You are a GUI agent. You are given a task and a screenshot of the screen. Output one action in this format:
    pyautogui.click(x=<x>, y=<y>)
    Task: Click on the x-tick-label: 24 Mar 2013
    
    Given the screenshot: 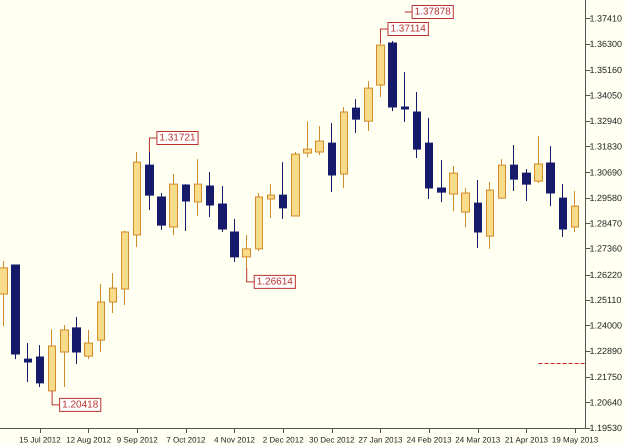 What is the action you would take?
    pyautogui.click(x=478, y=440)
    